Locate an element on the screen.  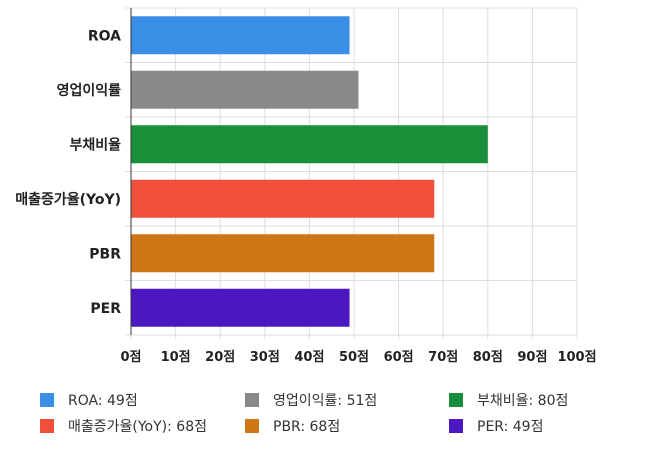
legend-item-debt-ratio: 부채비율: 80점 is located at coordinates (508, 400).